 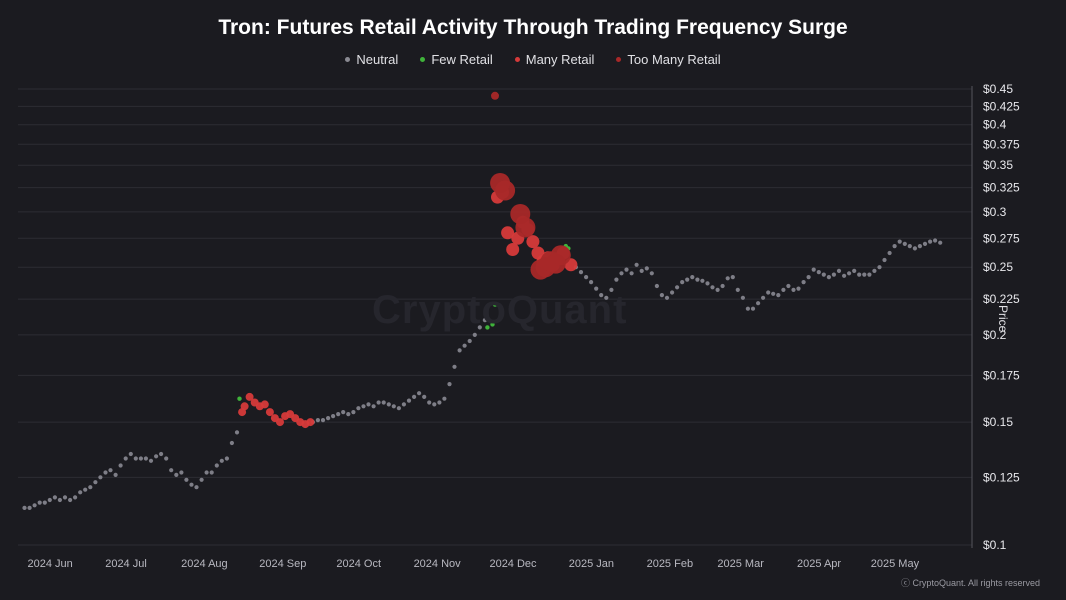 What do you see at coordinates (998, 267) in the screenshot?
I see `y-tick-label: $0.25` at bounding box center [998, 267].